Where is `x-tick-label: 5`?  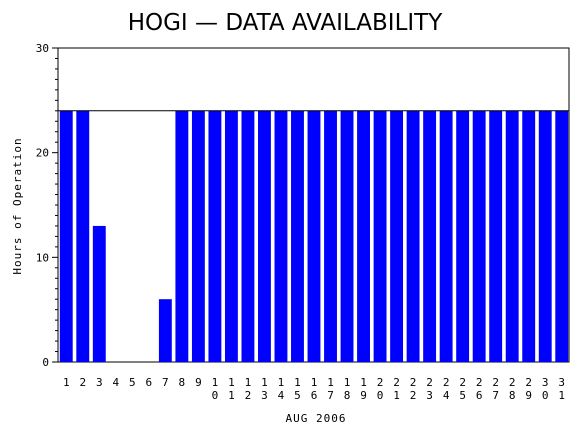
x-tick-label: 5 is located at coordinates (132, 382).